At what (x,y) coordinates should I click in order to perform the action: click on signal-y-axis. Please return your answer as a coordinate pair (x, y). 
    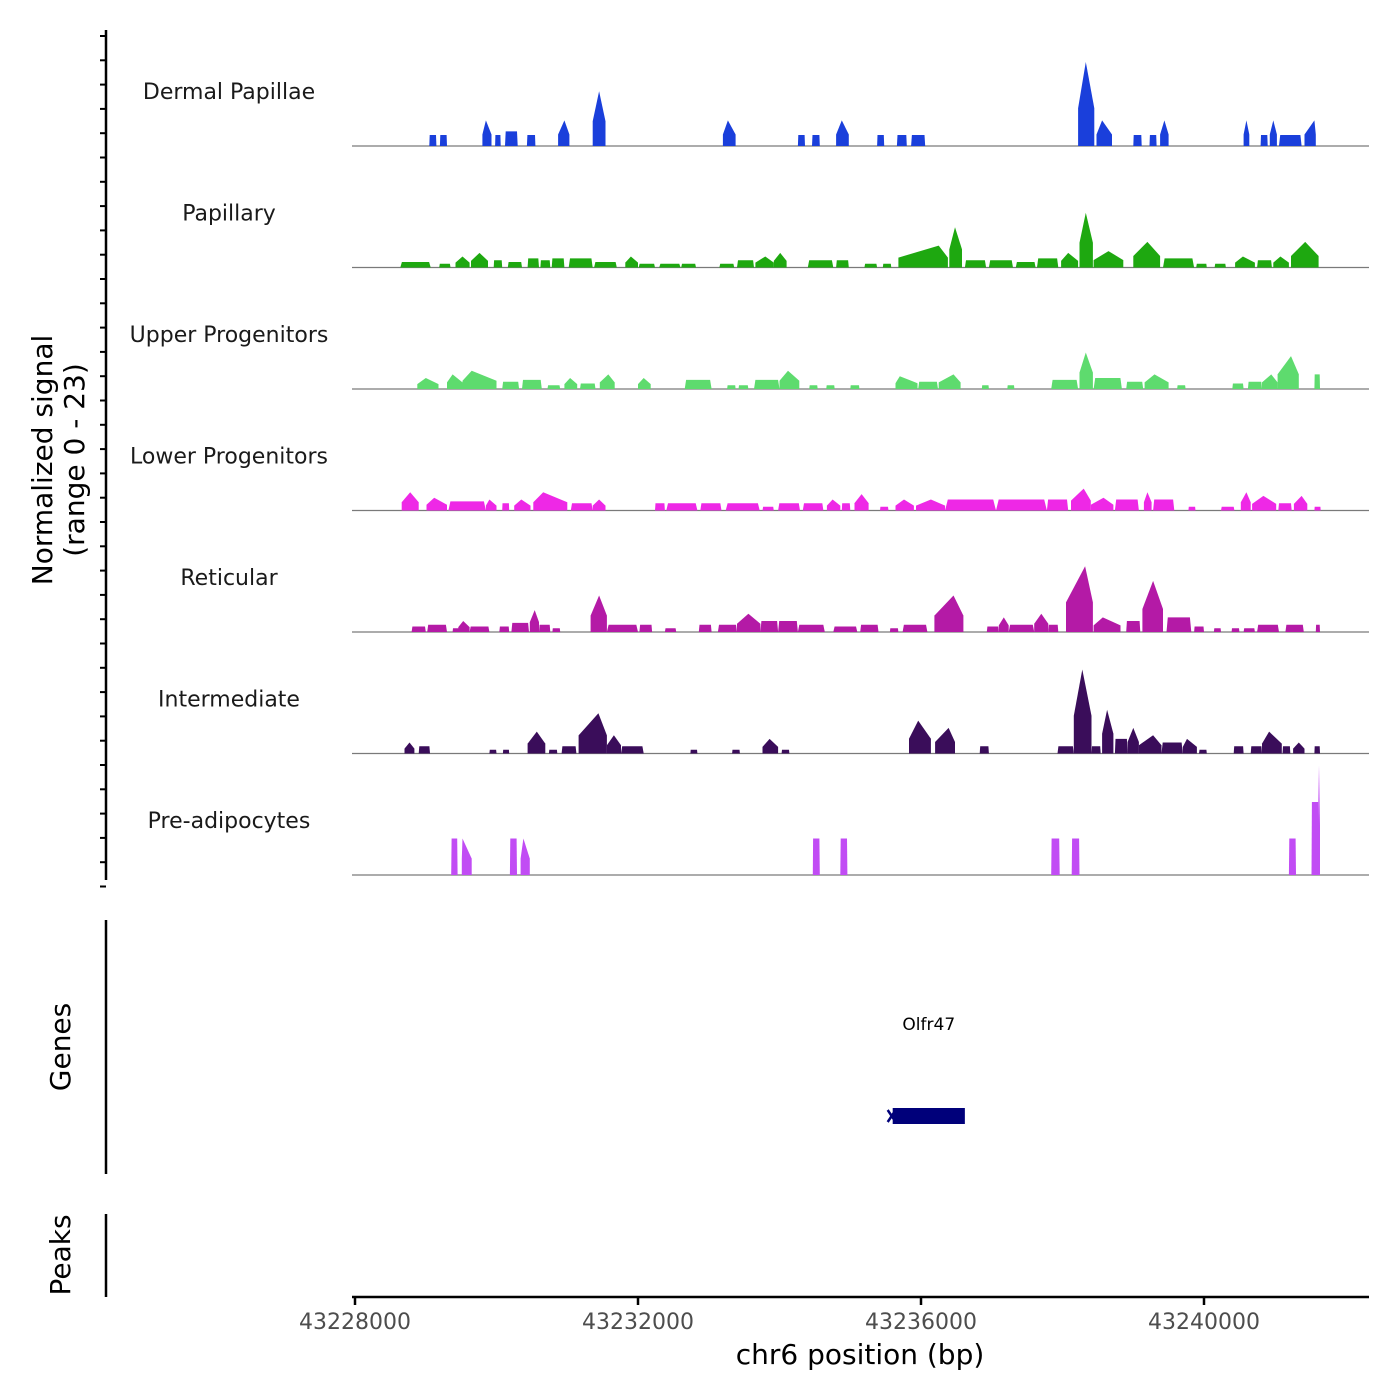
    Looking at the image, I should click on (104, 459).